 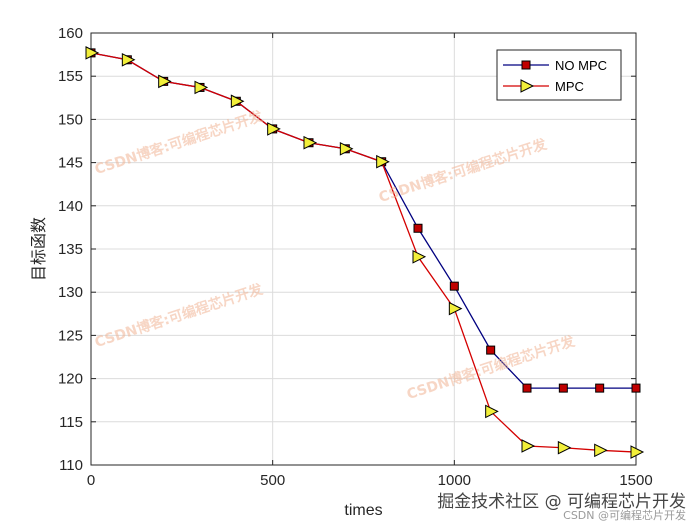 What do you see at coordinates (70, 33) in the screenshot?
I see `y-tick-label: 160` at bounding box center [70, 33].